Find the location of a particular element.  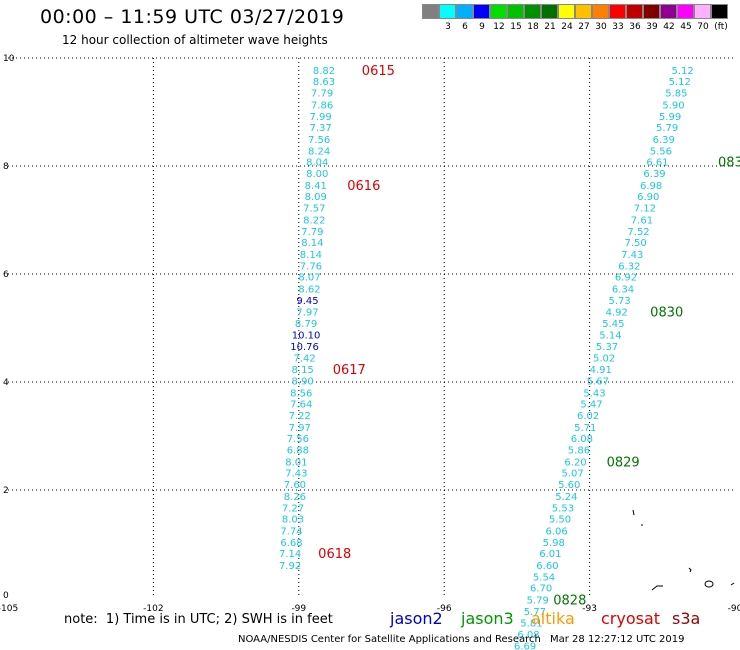

swh-value: 8.01 is located at coordinates (296, 462).